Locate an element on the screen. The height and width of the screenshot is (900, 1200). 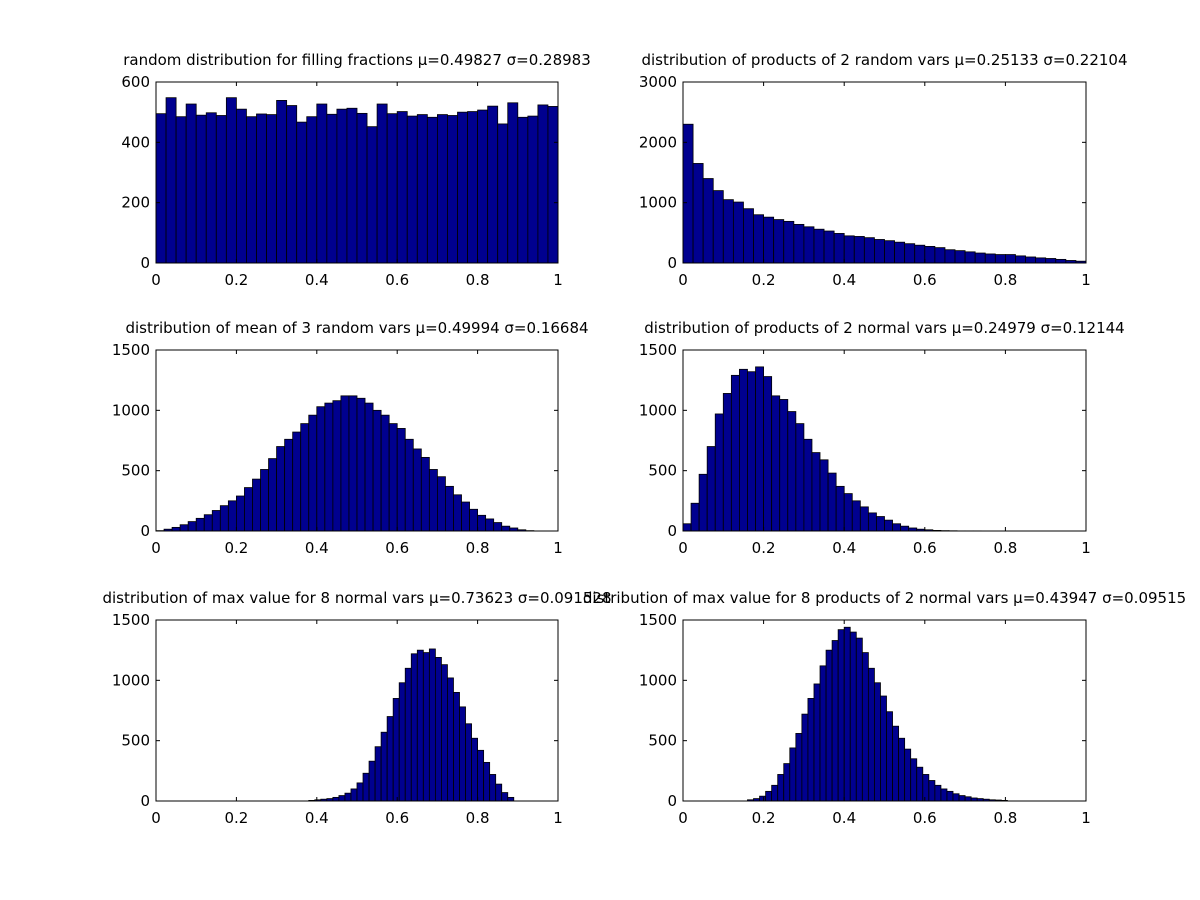
y-tick-label: 200 is located at coordinates (135, 203).